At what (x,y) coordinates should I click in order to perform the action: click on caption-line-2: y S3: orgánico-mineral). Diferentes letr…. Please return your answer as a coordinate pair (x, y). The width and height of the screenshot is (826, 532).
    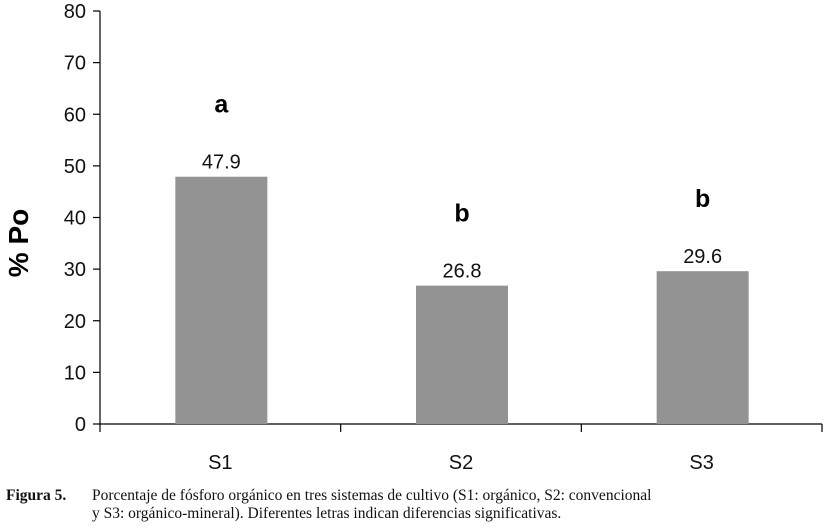
    Looking at the image, I should click on (327, 513).